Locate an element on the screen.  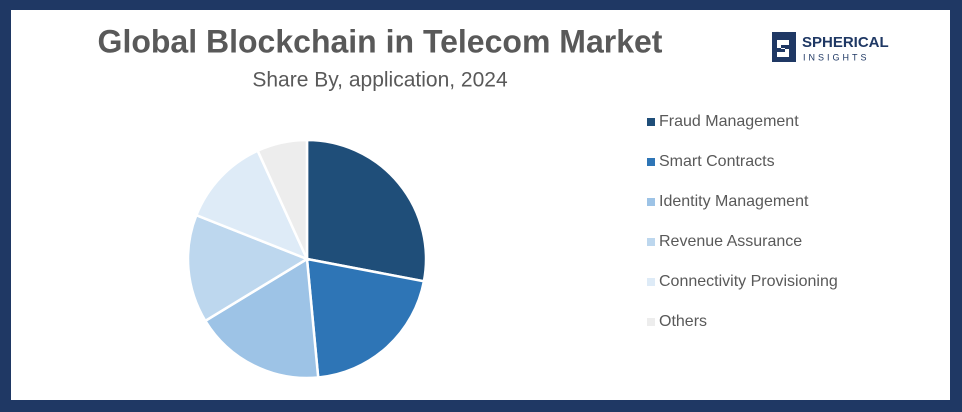
logo-name: SPHERICAL is located at coordinates (845, 42).